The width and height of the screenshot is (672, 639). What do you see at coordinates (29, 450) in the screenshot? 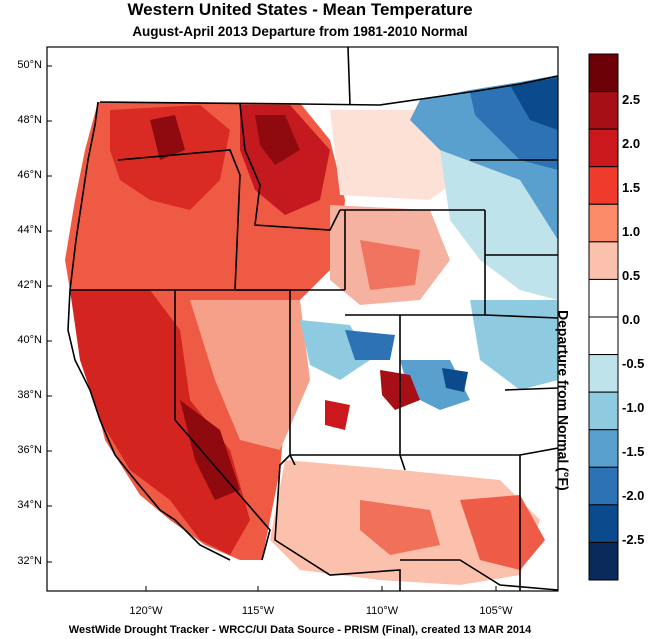
I see `lat-label: 36°N` at bounding box center [29, 450].